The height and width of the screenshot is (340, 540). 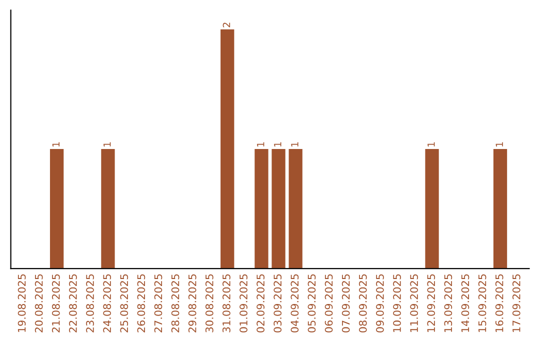 What do you see at coordinates (124, 303) in the screenshot?
I see `x-tick-label: 25.08.2025` at bounding box center [124, 303].